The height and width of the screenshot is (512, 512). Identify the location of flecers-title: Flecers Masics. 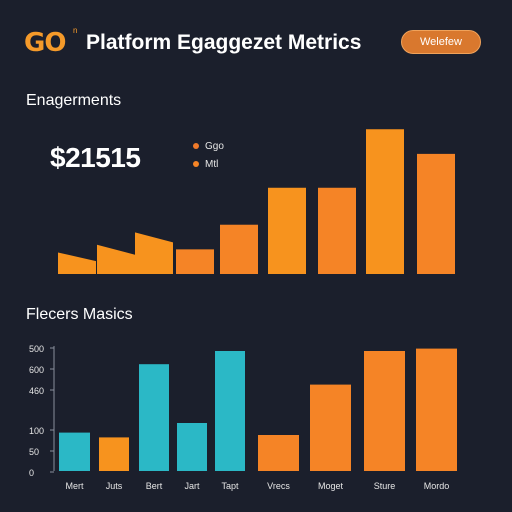
(79, 314).